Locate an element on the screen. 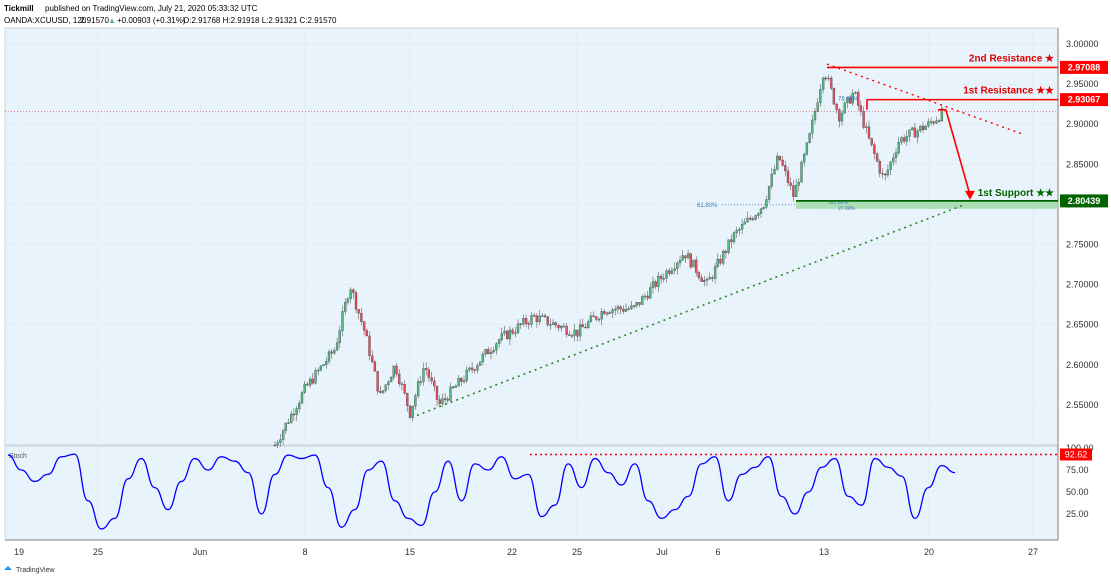 This screenshot has height=579, width=1111. support-value: 2.80439 is located at coordinates (1084, 201).